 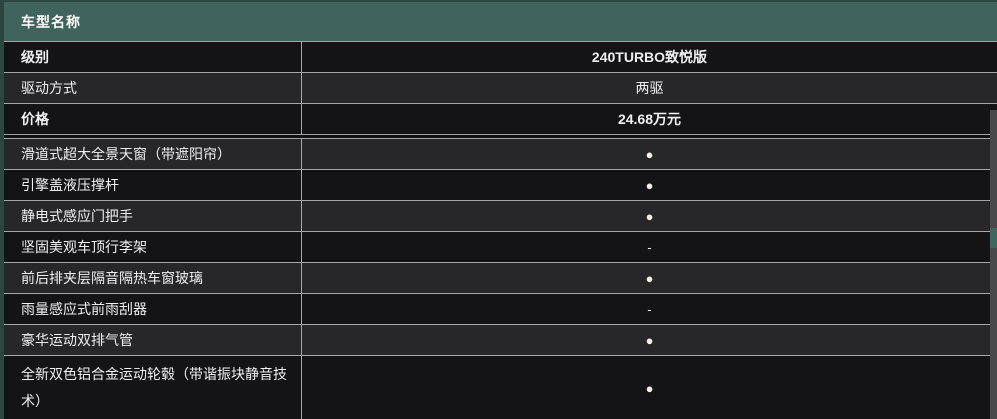 What do you see at coordinates (500, 119) in the screenshot?
I see `table-row-price: 价格 24.68万元` at bounding box center [500, 119].